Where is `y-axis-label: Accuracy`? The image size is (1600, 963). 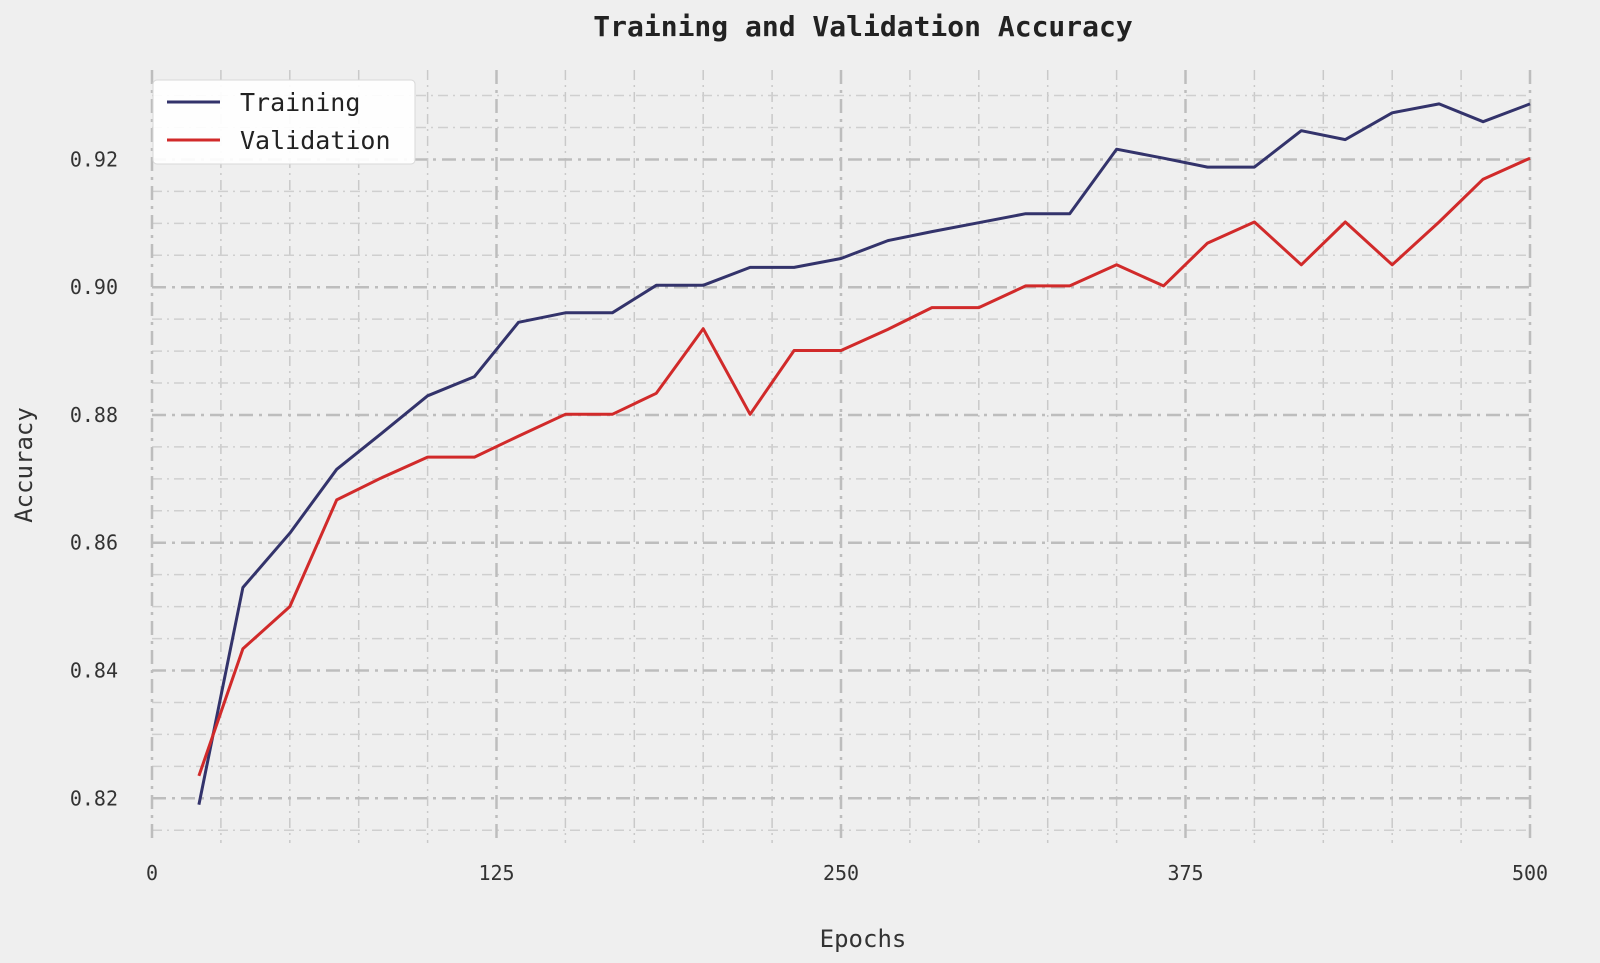 y-axis-label: Accuracy is located at coordinates (24, 465).